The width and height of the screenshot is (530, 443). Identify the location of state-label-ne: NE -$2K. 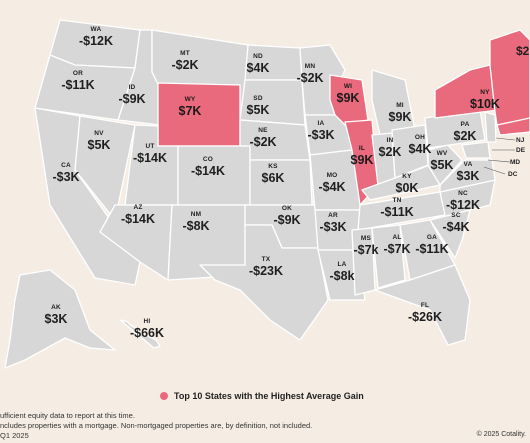
(263, 138).